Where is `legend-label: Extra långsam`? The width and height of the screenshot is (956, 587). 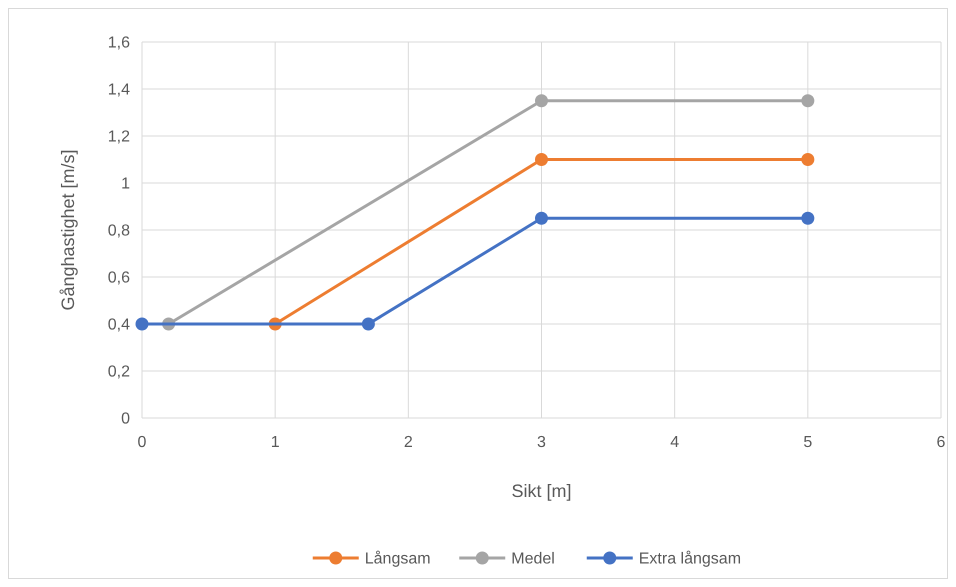
legend-label: Extra långsam is located at coordinates (690, 559).